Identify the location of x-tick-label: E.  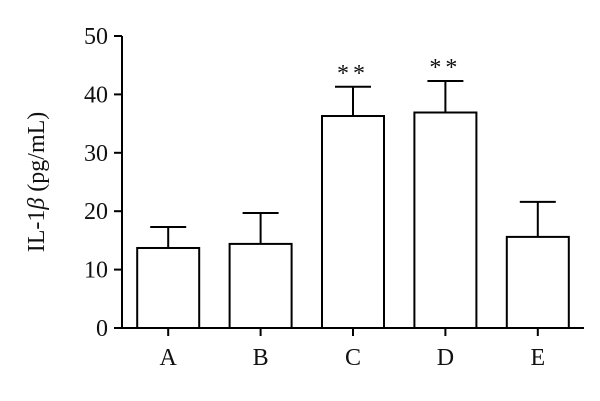
(537, 358).